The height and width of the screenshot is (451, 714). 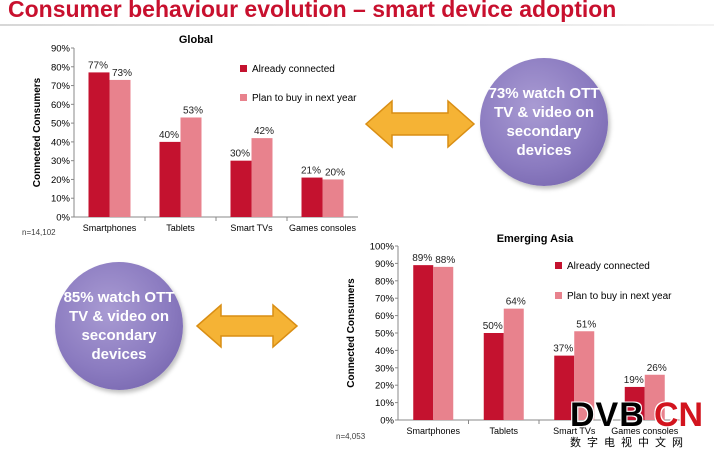 I want to click on watermark-subtitle: 数字电视中文网, so click(x=629, y=442).